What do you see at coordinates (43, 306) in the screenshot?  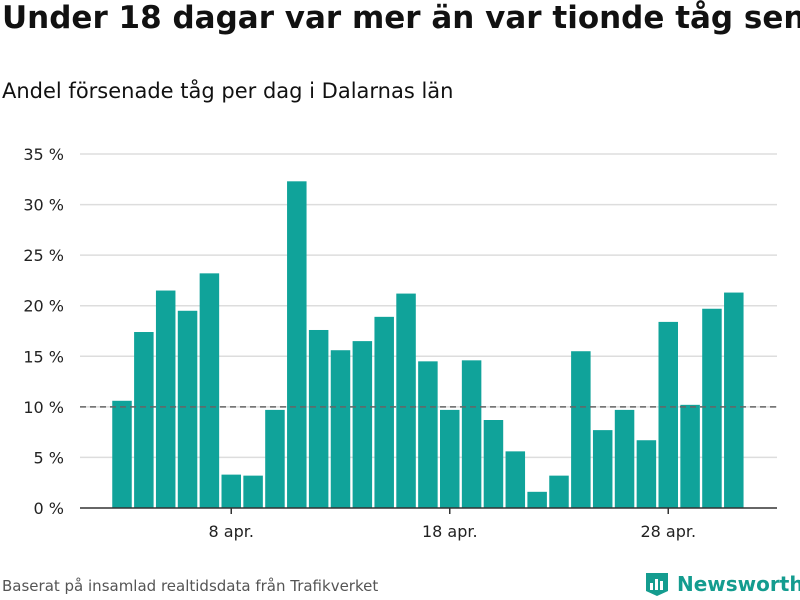 I see `y-tick-label: 20 %` at bounding box center [43, 306].